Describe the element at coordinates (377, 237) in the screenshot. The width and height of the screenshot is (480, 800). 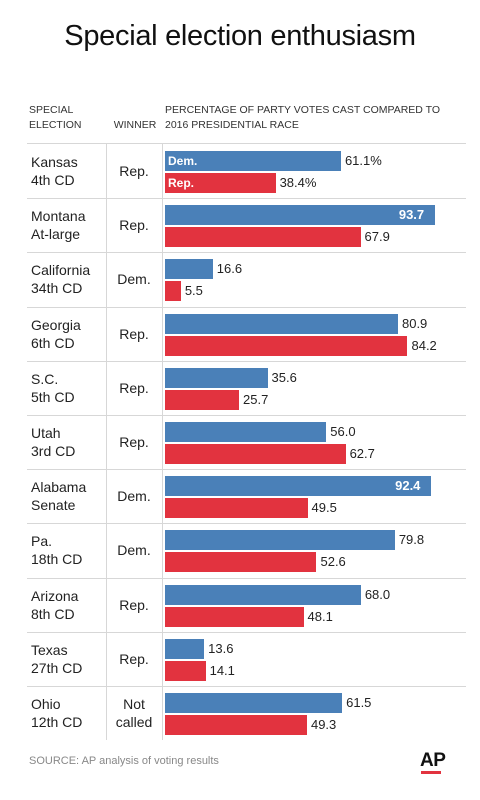
I see `rep-value-label: 67.9` at that location.